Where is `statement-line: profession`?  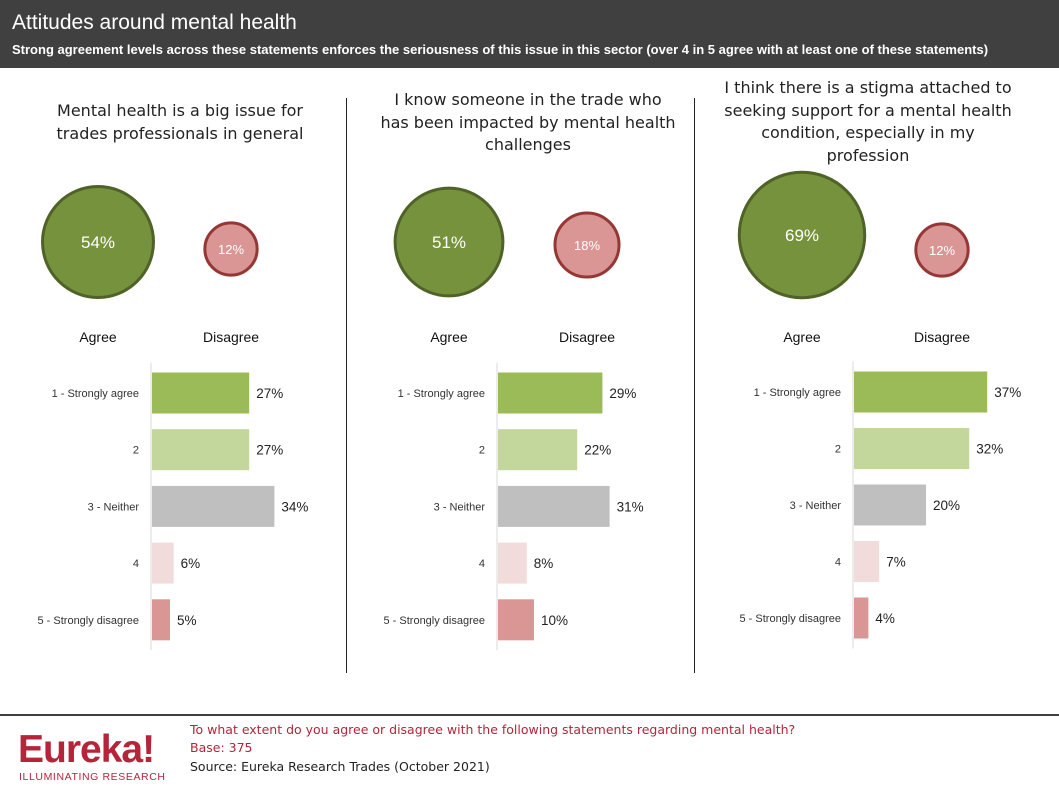
statement-line: profession is located at coordinates (868, 155).